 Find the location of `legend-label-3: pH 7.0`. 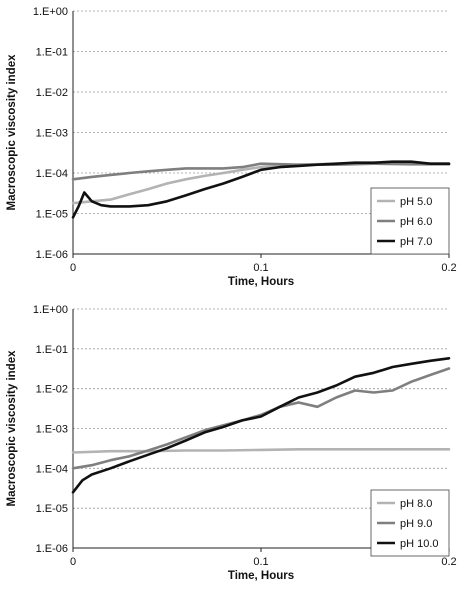

legend-label-3: pH 7.0 is located at coordinates (416, 242).